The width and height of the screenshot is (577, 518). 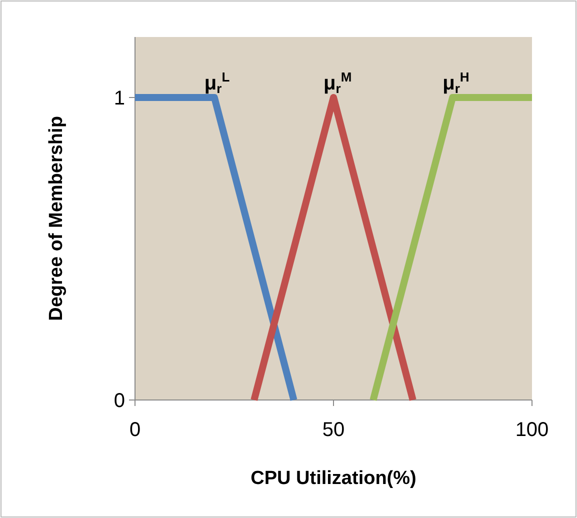 I want to click on x-tick-label: 100, so click(x=532, y=430).